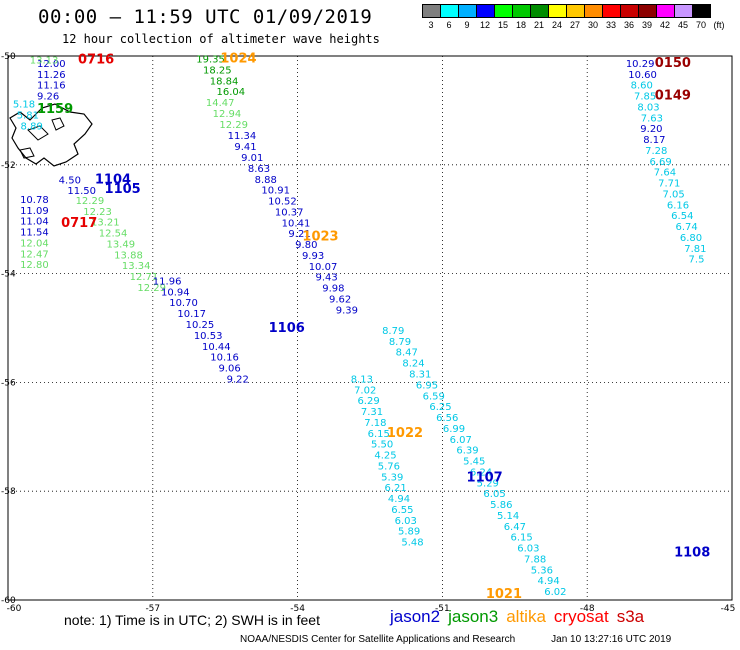 Image resolution: width=740 pixels, height=650 pixels. What do you see at coordinates (382, 445) in the screenshot?
I see `wave-height-value: 5.50` at bounding box center [382, 445].